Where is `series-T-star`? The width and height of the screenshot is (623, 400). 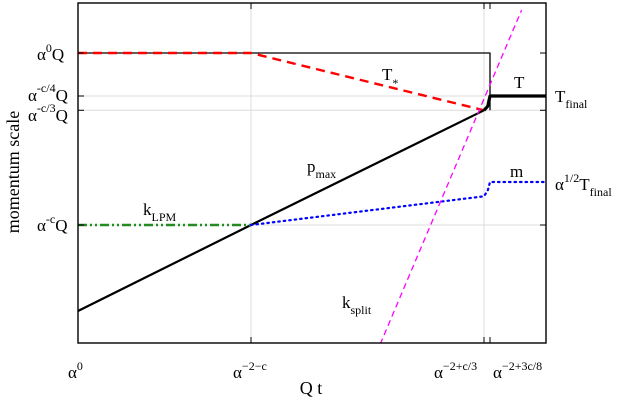 series-T-star is located at coordinates (281, 81).